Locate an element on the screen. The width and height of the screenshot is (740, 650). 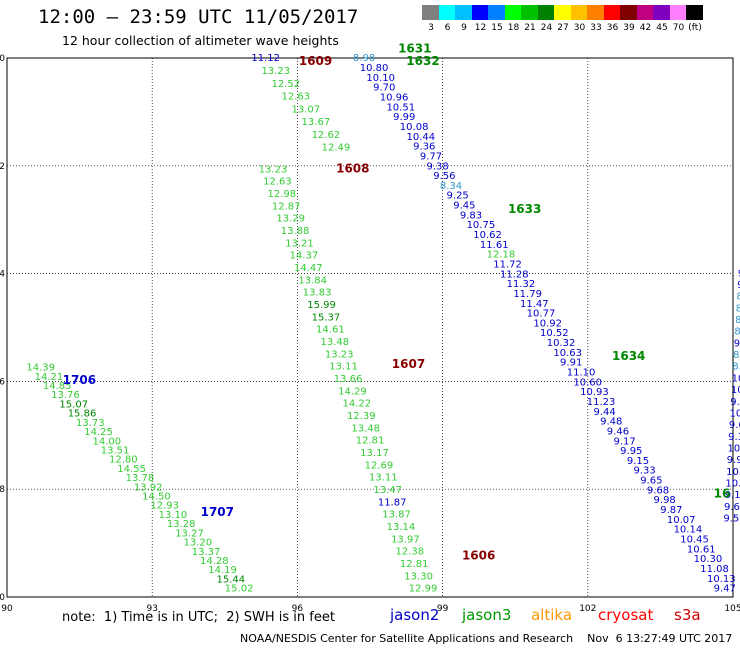
swh-value-label: 9.25 is located at coordinates (458, 196).